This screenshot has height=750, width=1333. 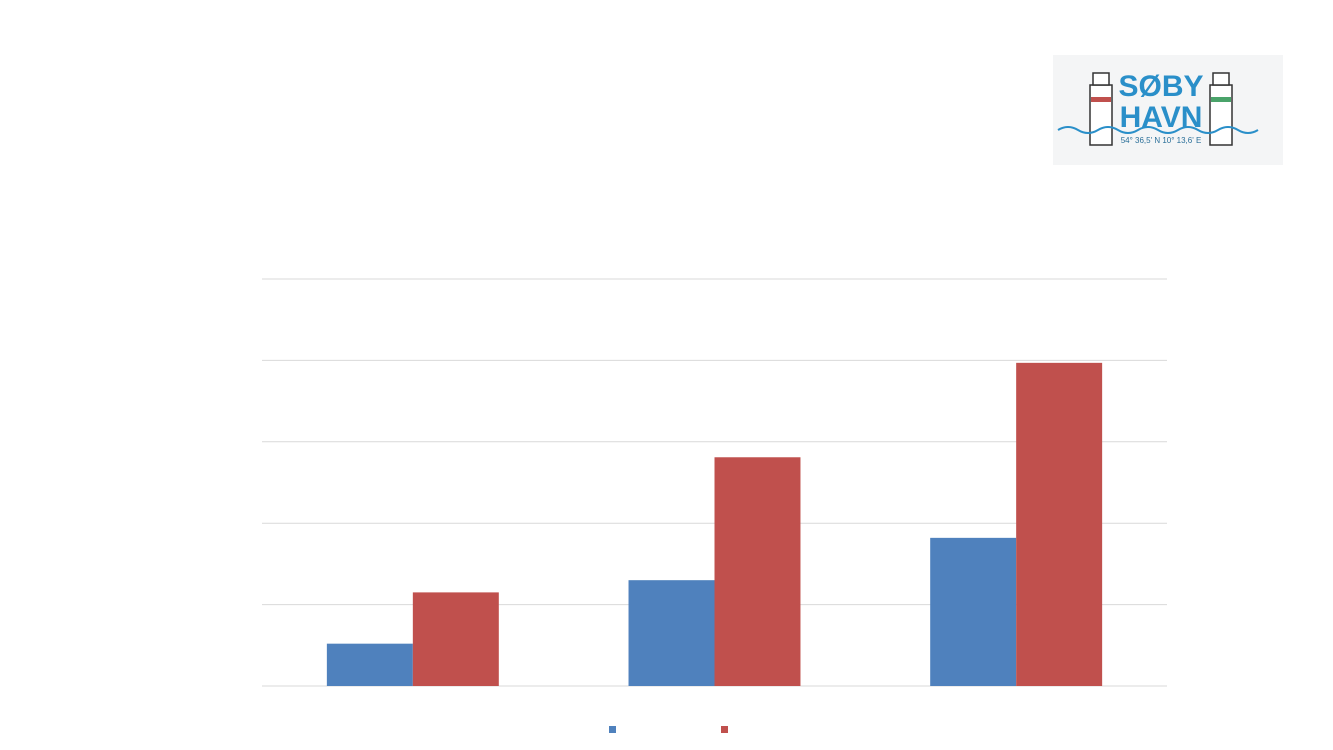 I want to click on logo-coords: 54° 36,5' N 10° 13,6' E, so click(x=1161, y=140).